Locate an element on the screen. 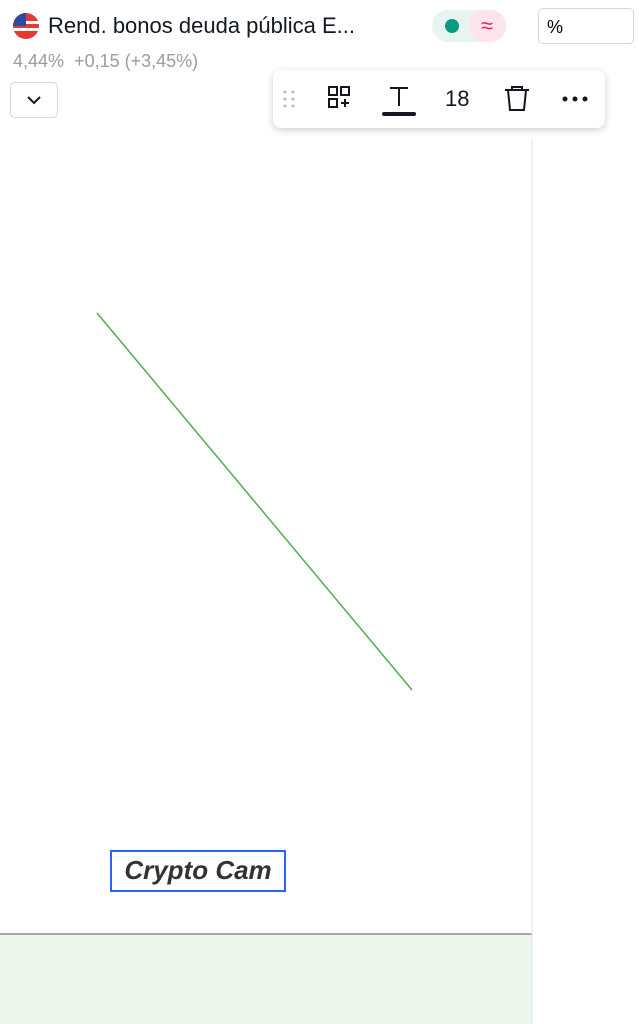 This screenshot has height=1024, width=639. watermark-box is located at coordinates (198, 871).